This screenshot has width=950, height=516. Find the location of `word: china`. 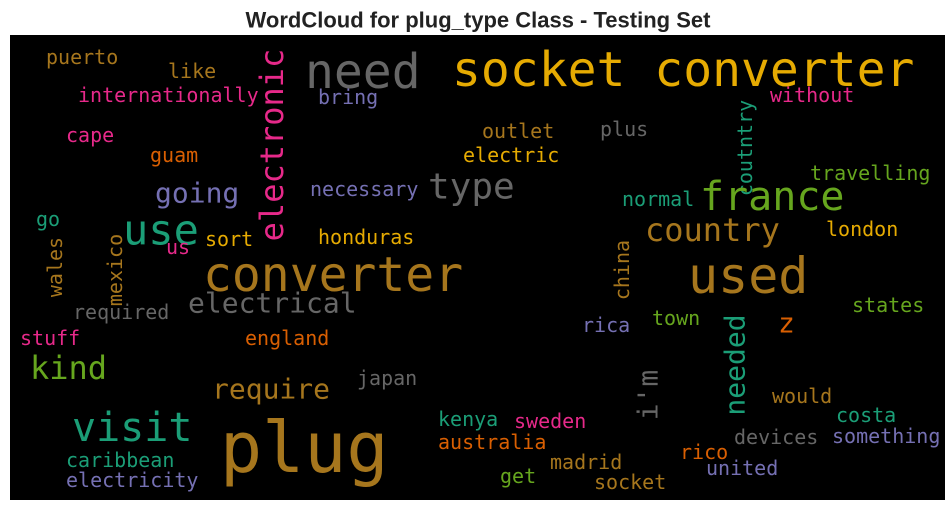

word: china is located at coordinates (622, 270).